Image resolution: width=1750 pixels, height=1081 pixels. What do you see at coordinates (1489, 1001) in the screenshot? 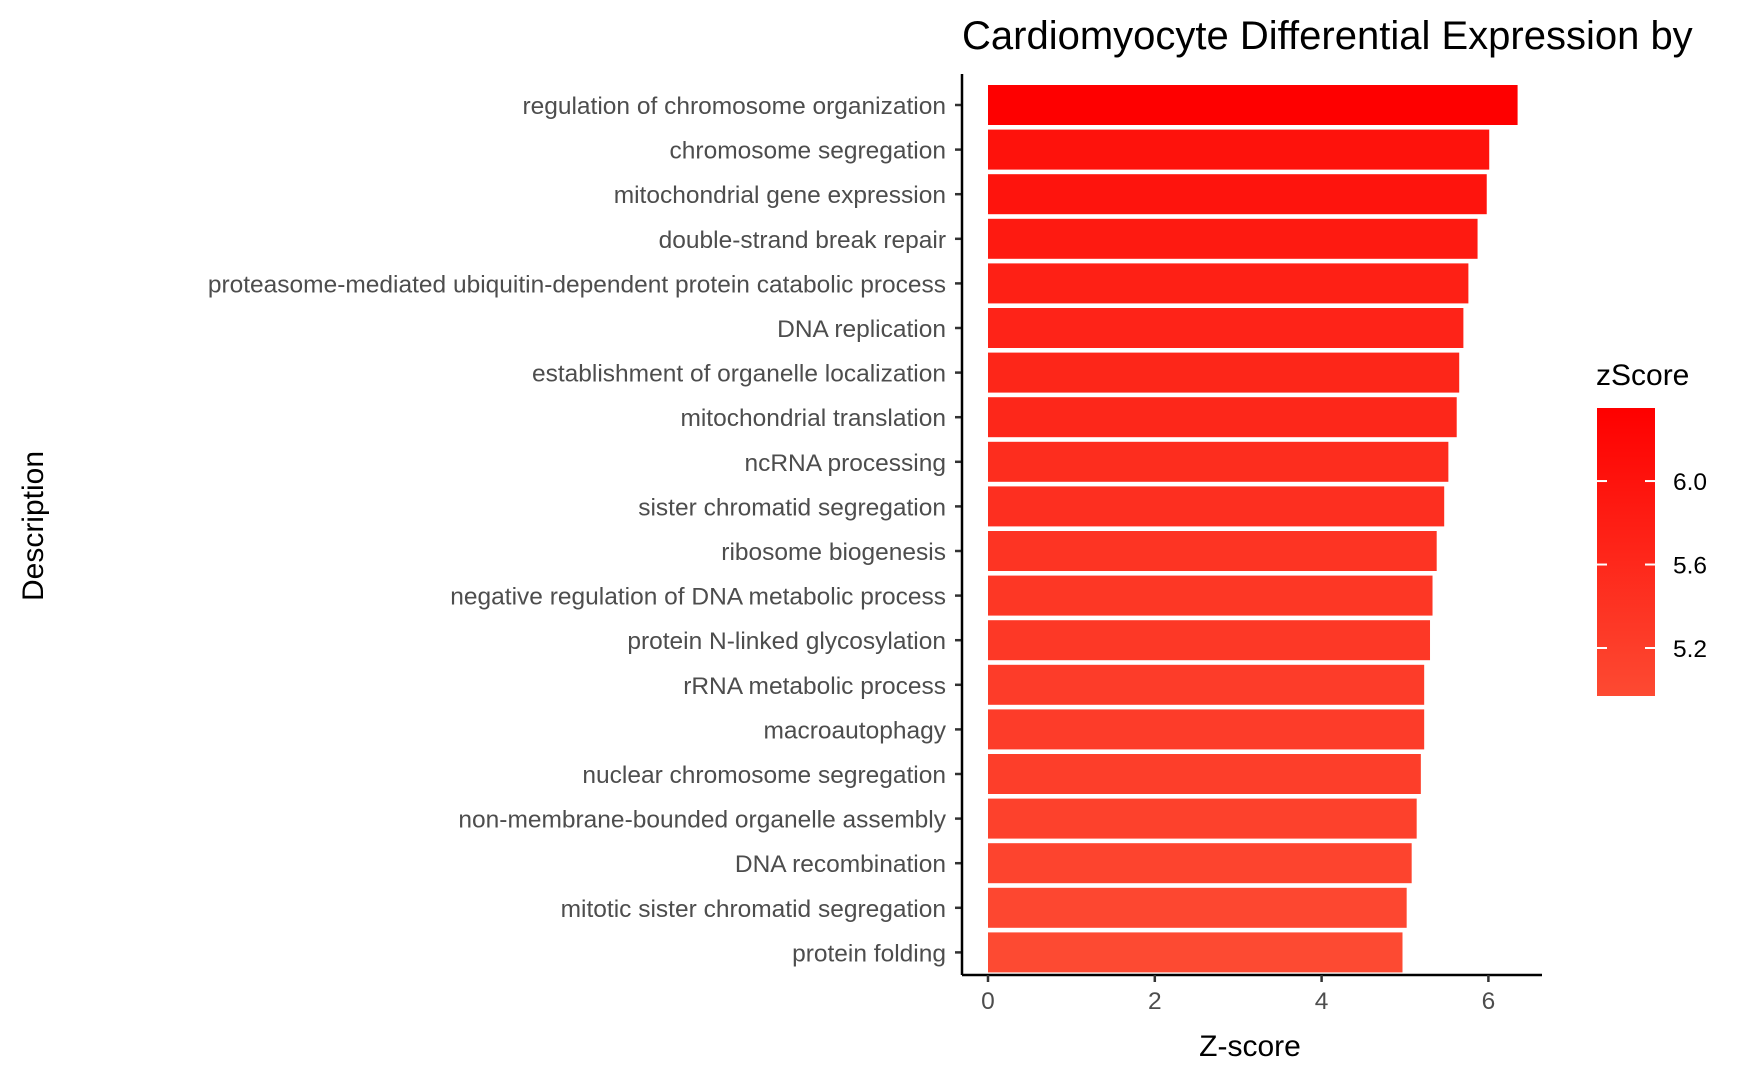
I see `x-tick-label: 6` at bounding box center [1489, 1001].